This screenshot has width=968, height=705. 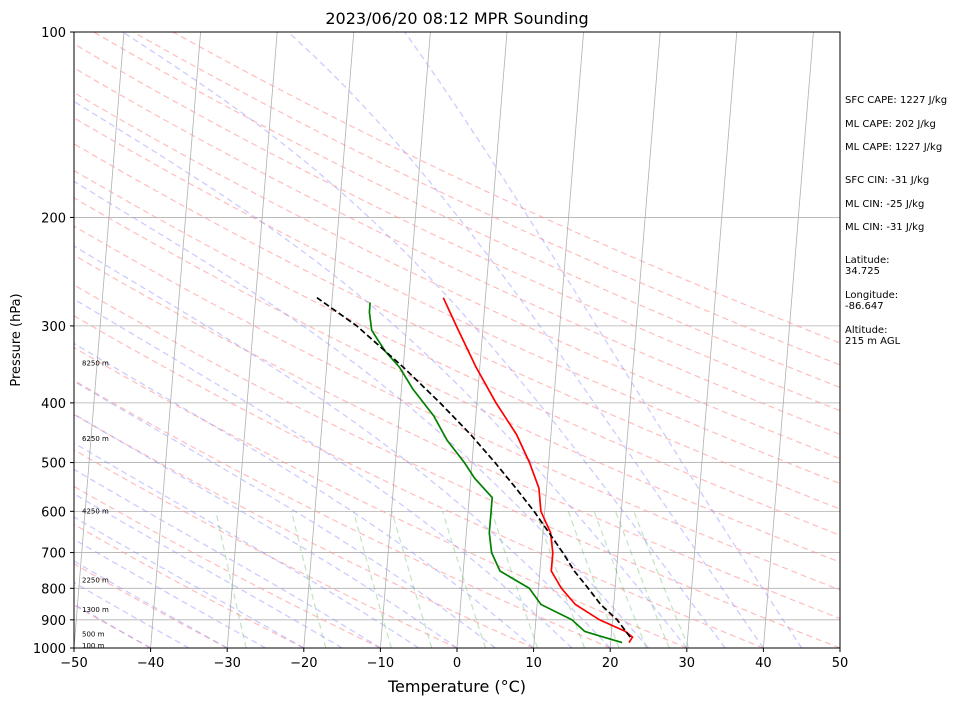 I want to click on x-tick-label: 0, so click(x=457, y=663).